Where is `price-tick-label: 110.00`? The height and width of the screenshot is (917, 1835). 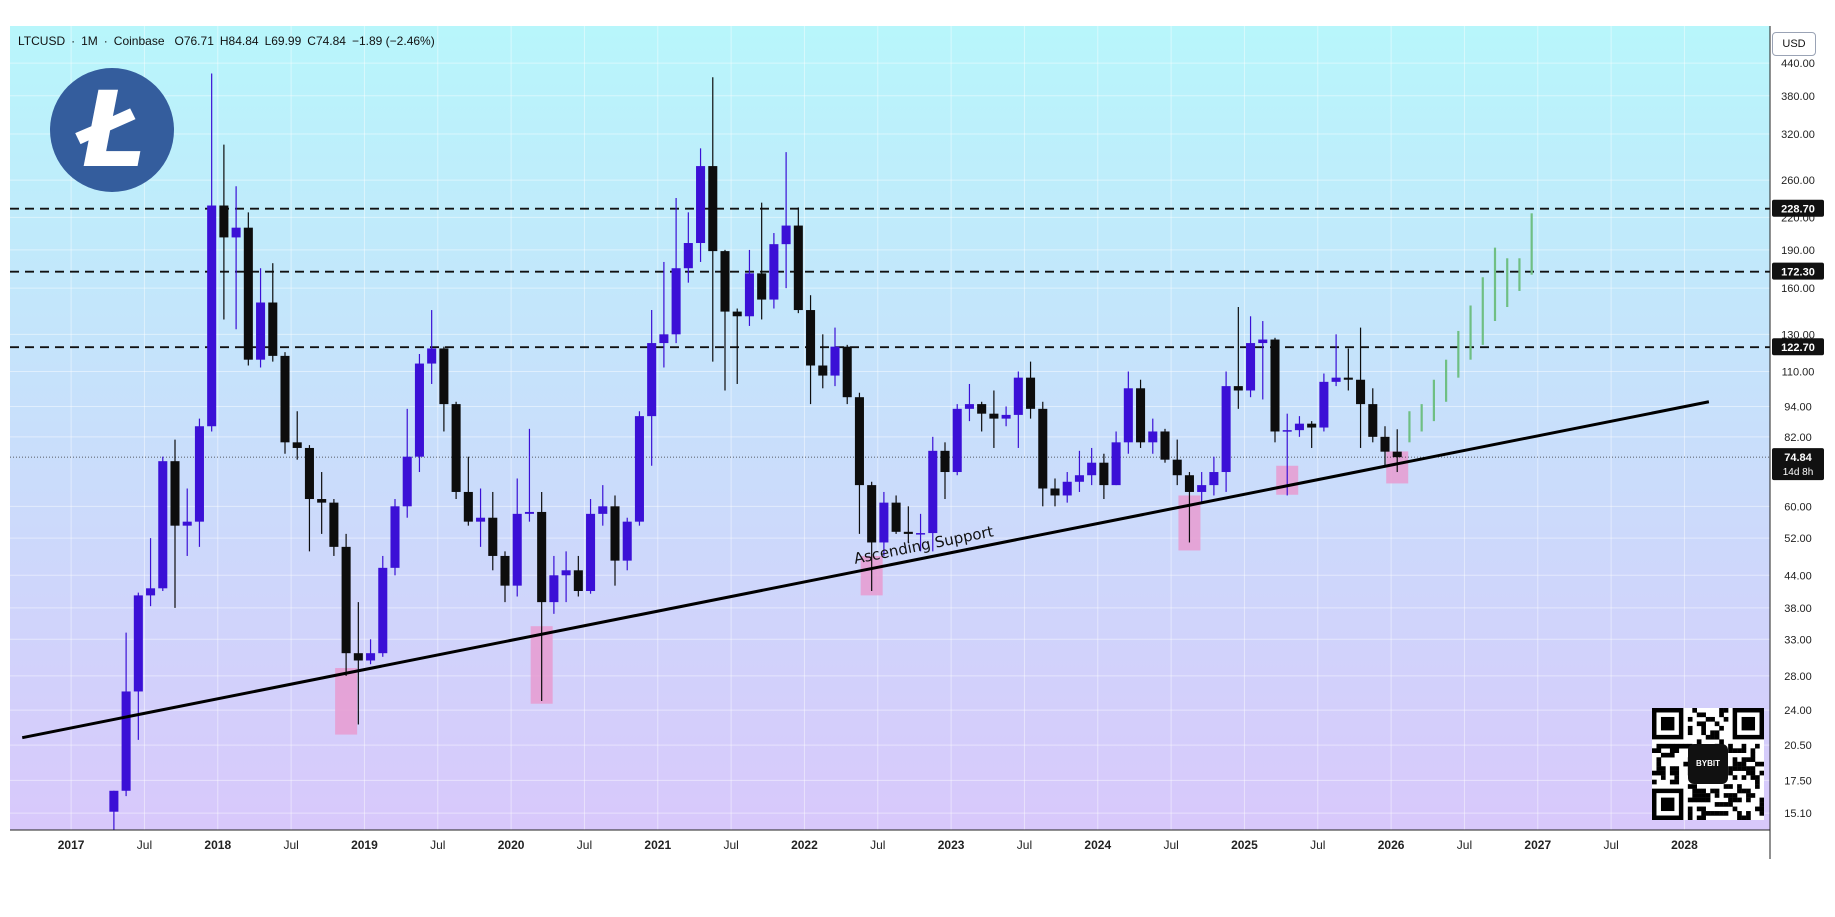 price-tick-label: 110.00 is located at coordinates (1798, 372).